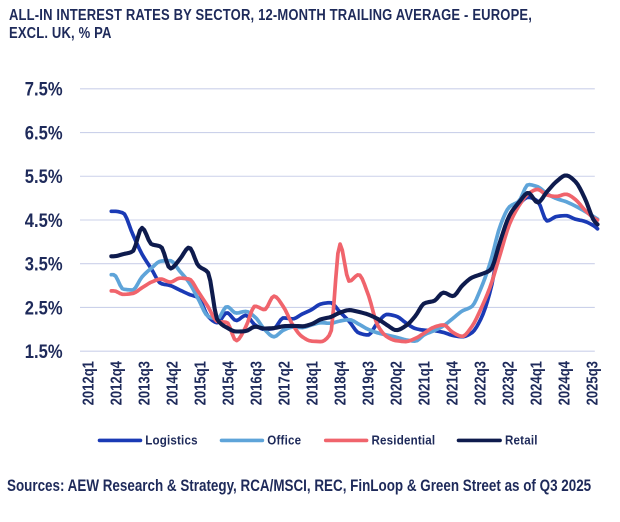 The height and width of the screenshot is (522, 620). I want to click on svg-text: 2012q1, so click(89, 383).